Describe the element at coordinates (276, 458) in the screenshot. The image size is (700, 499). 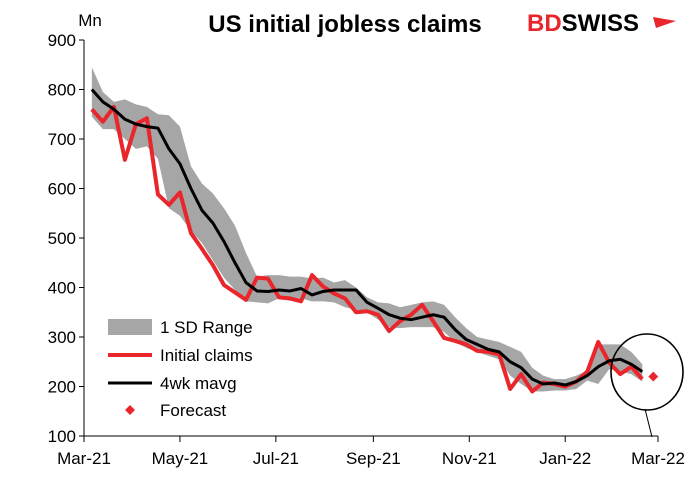
I see `x-tick-label: Jul-21` at that location.